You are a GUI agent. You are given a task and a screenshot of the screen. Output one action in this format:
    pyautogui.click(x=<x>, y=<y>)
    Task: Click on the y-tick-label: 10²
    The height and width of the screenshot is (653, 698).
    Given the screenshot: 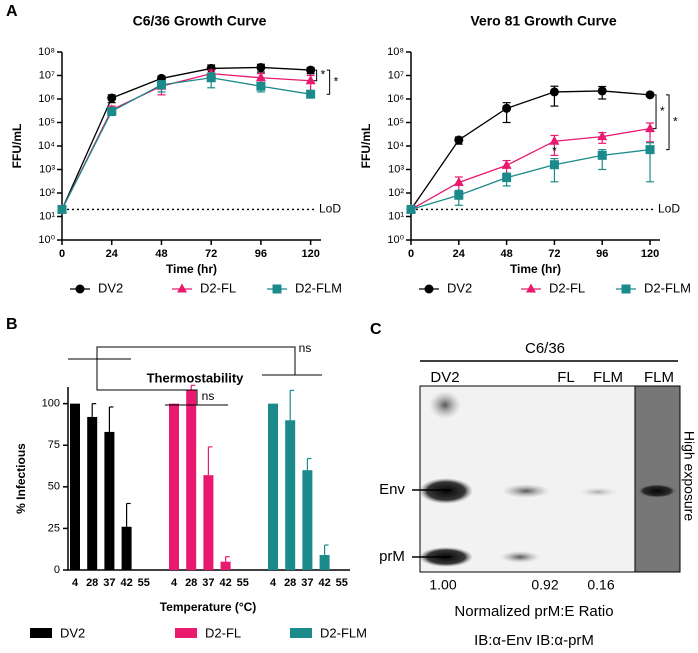 What is the action you would take?
    pyautogui.click(x=396, y=193)
    